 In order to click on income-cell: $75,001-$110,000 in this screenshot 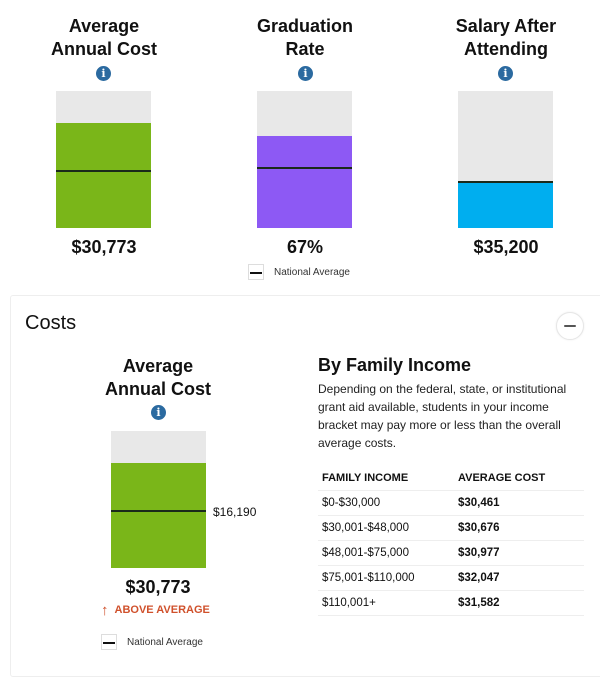, I will do `click(386, 578)`.